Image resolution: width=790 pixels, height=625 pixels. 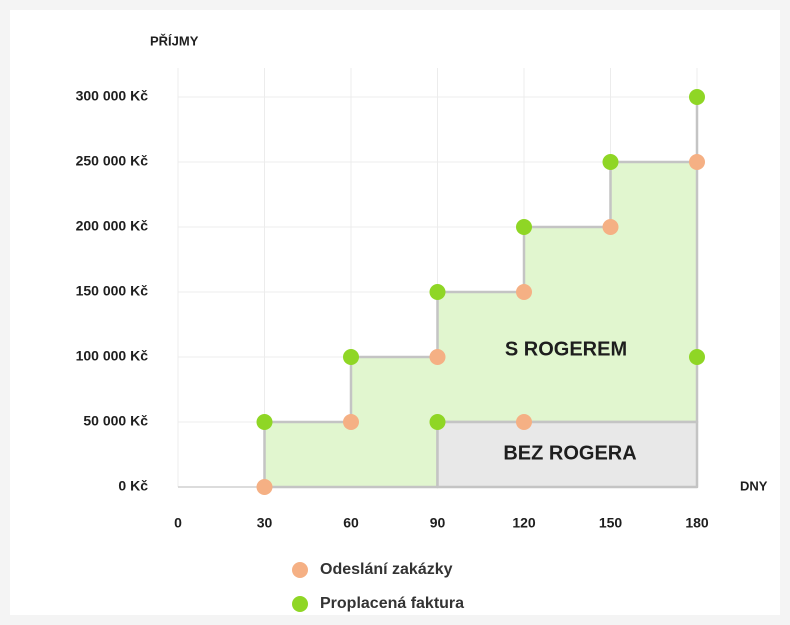 I want to click on y-tick-label: 150 000 Kč, so click(x=112, y=291).